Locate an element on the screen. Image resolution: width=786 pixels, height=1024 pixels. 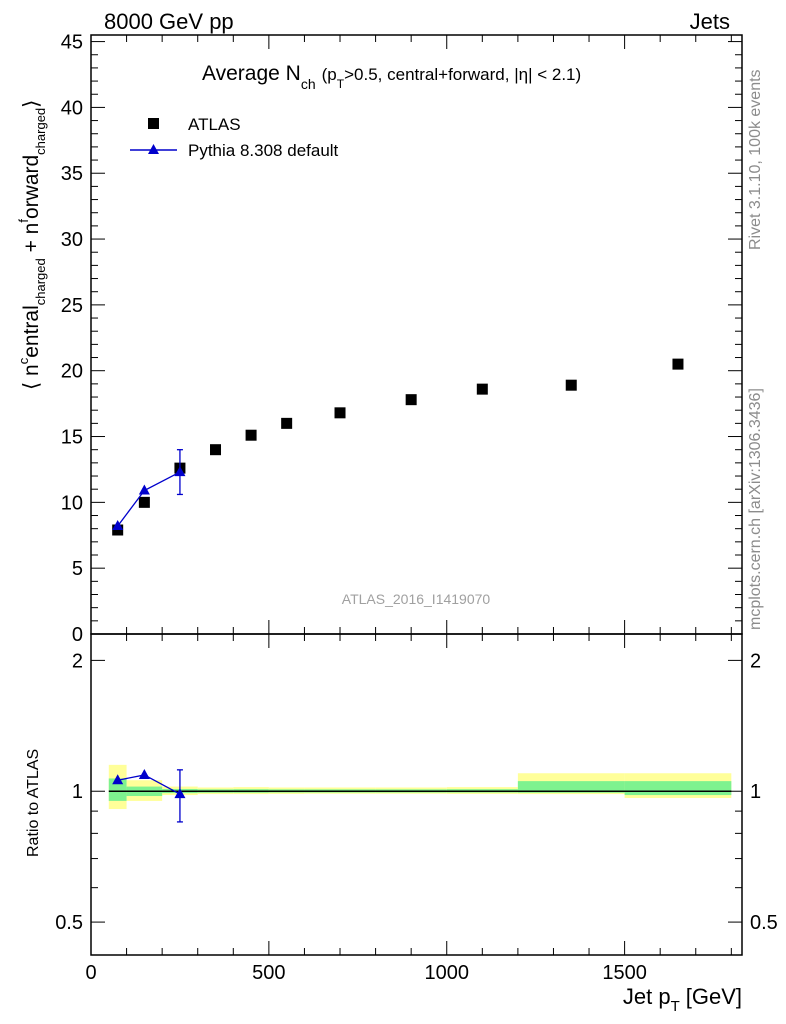
rivet-label: Rivet 3.1.10, 100k events is located at coordinates (755, 159).